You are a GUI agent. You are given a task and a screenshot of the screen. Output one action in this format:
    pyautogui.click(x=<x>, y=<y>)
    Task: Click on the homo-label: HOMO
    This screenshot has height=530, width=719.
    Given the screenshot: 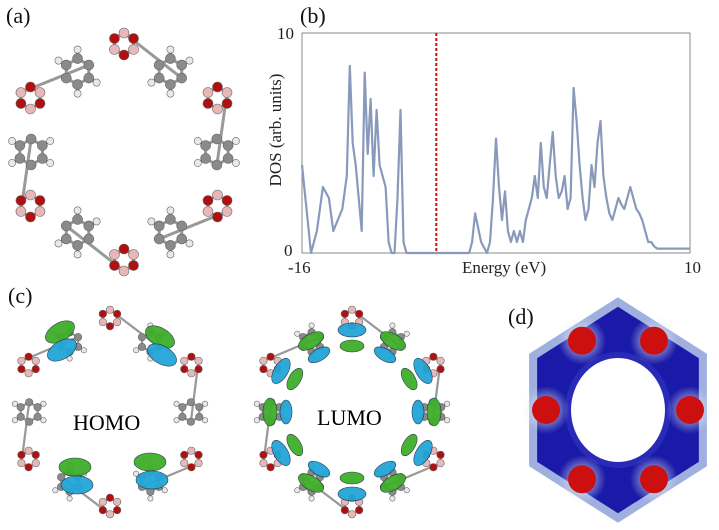 What is the action you would take?
    pyautogui.click(x=107, y=422)
    